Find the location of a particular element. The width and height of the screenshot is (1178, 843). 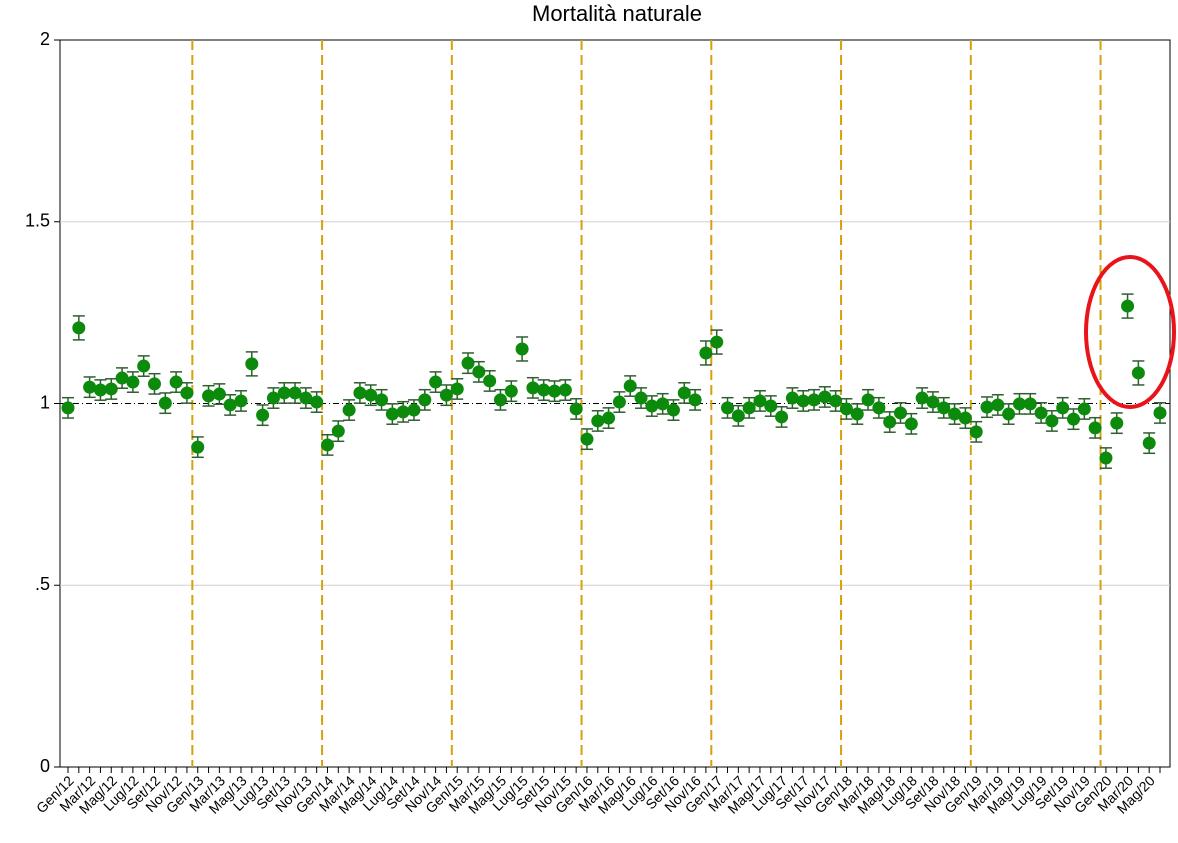

y-tick-label: 1.5 is located at coordinates (37, 221).